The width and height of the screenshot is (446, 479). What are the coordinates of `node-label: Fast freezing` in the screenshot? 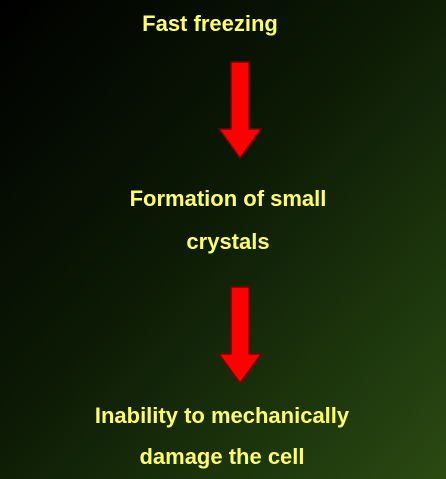 It's located at (210, 23).